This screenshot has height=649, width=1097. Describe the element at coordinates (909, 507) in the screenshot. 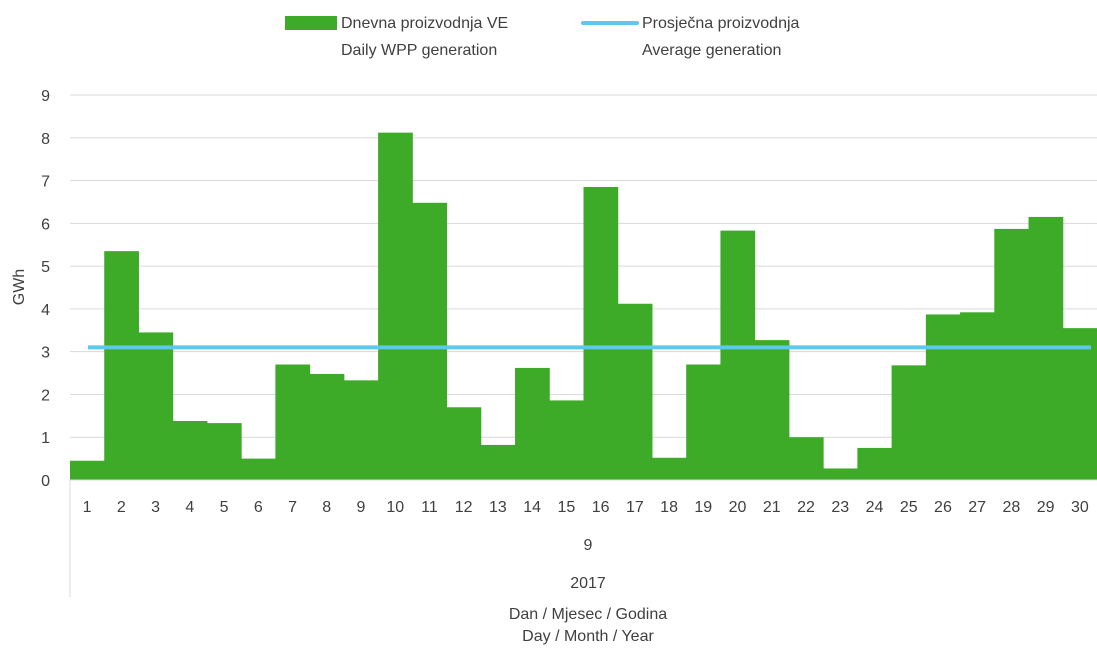

I see `x-tick-label: 25` at that location.